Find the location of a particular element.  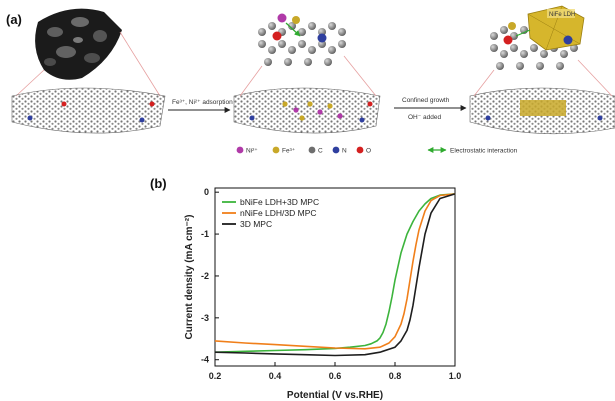

legend-entry: nNiFe LDH/3D MPC is located at coordinates (278, 213).